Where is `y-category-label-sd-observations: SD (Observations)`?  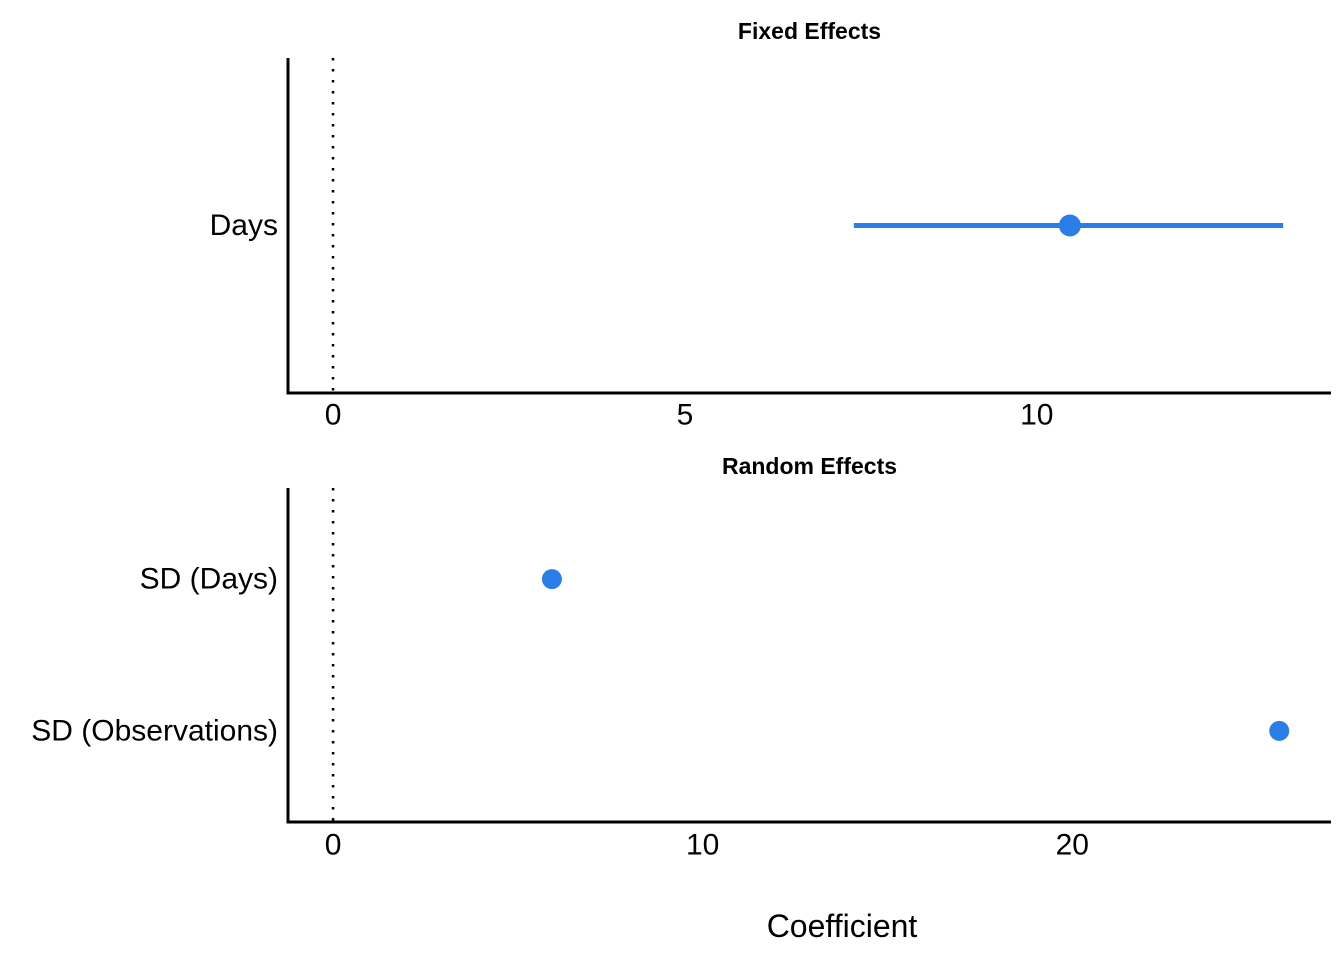 y-category-label-sd-observations: SD (Observations) is located at coordinates (154, 730).